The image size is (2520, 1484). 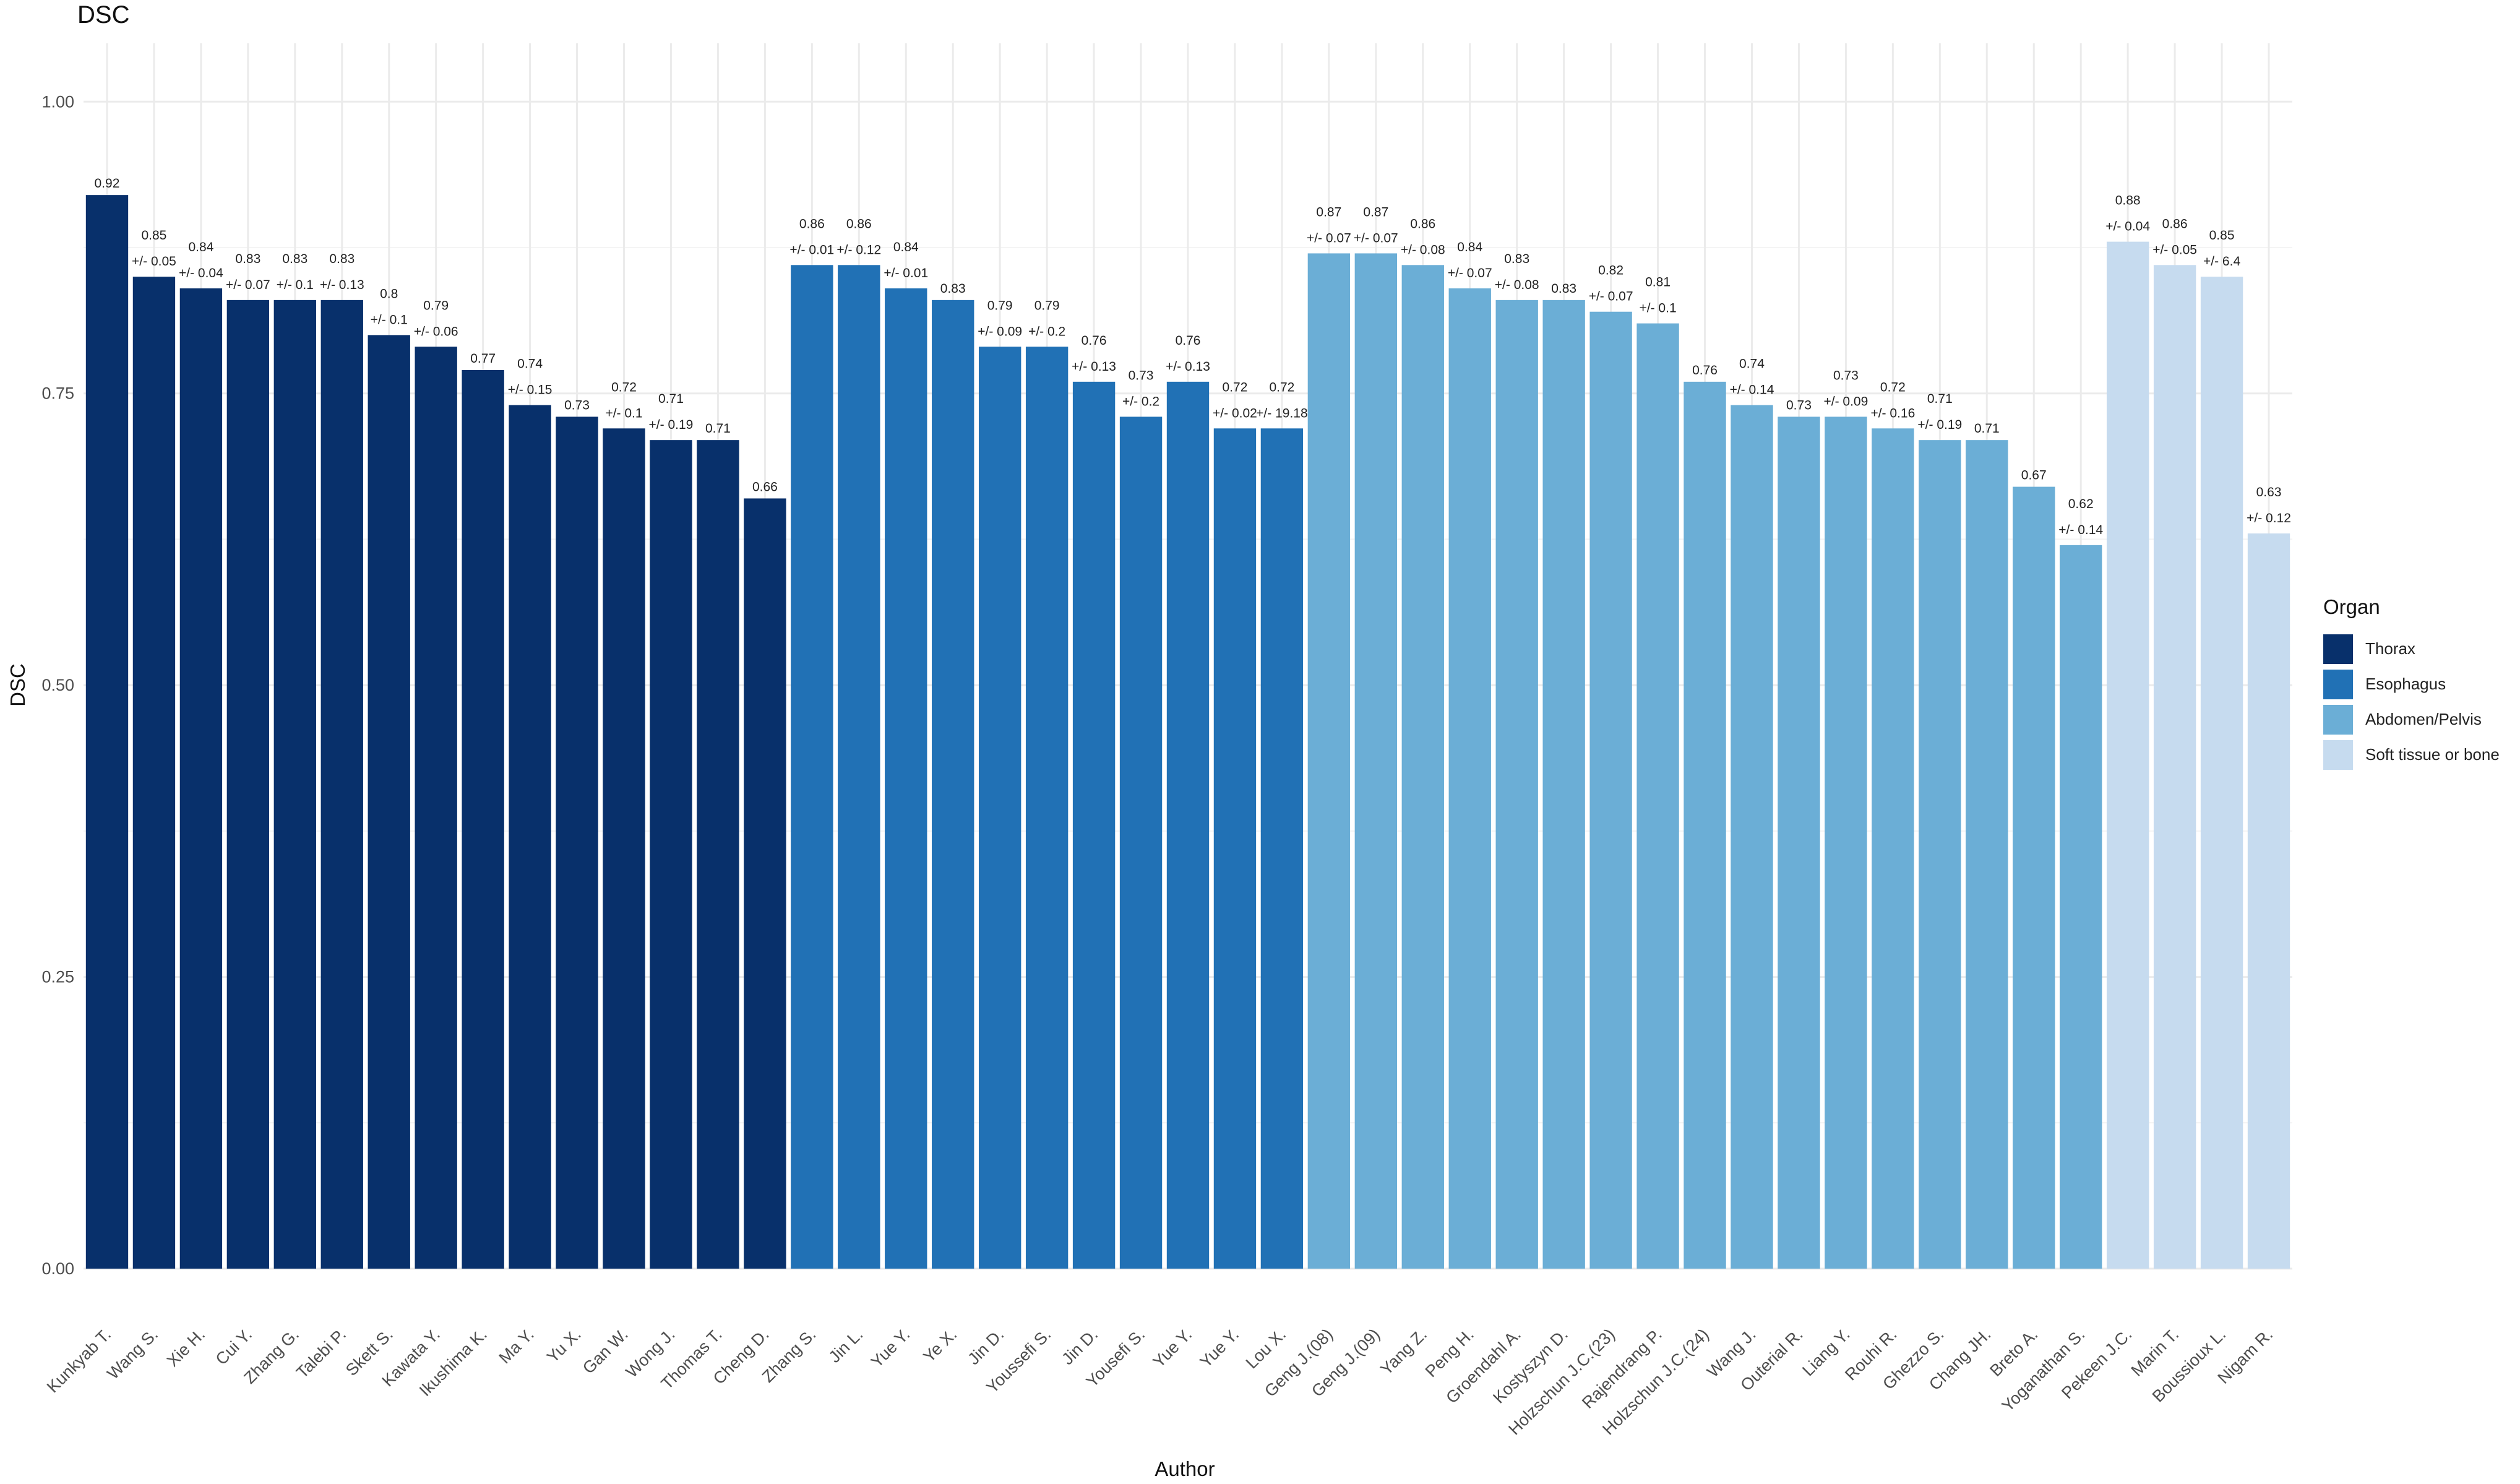 What do you see at coordinates (1403, 1352) in the screenshot?
I see `x-tick-label: Yang Z.` at bounding box center [1403, 1352].